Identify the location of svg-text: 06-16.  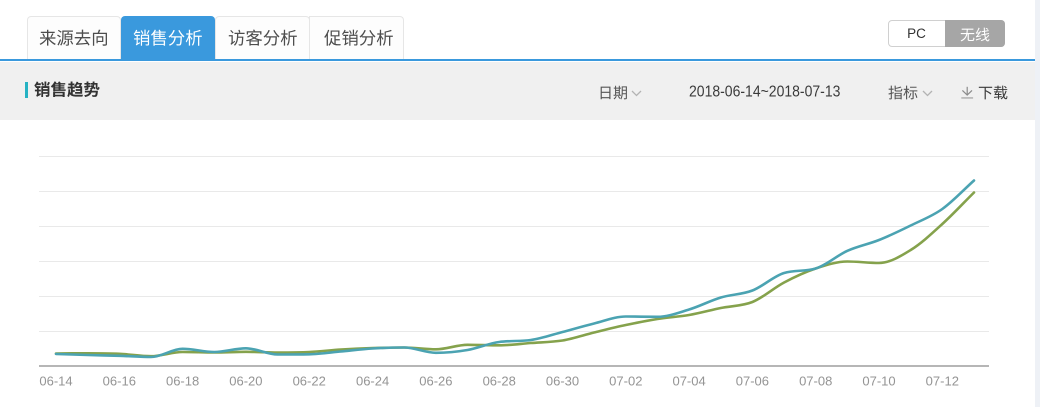
(119, 381).